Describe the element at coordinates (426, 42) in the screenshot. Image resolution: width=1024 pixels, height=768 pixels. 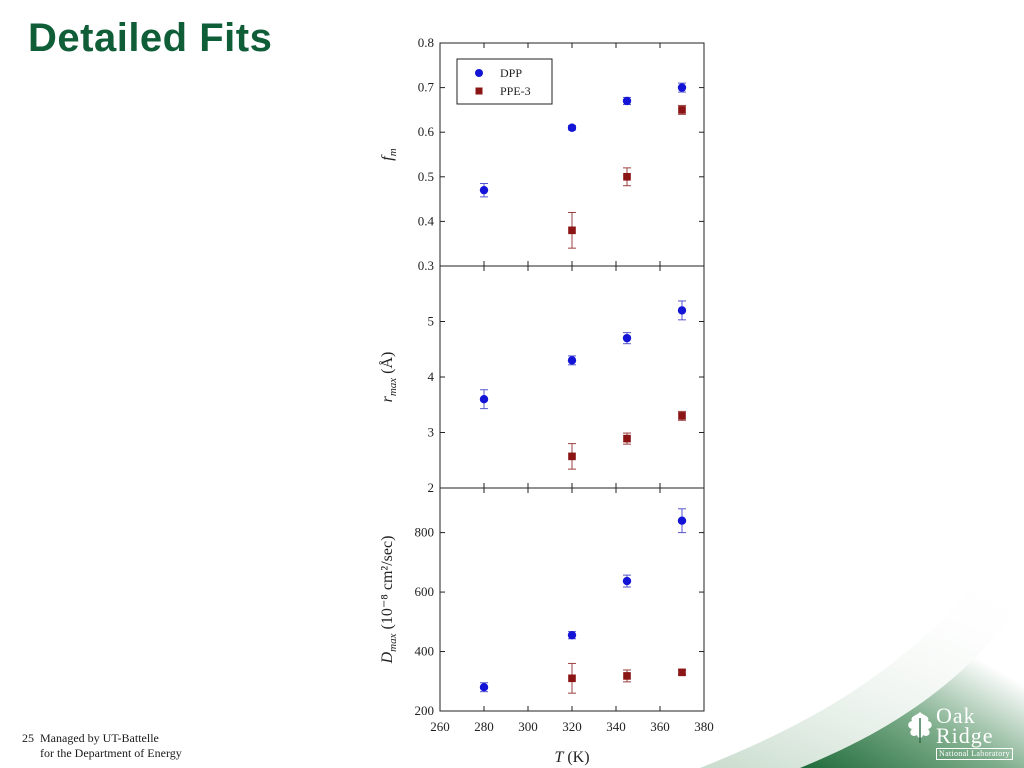
I see `y-tick-label: 0.8` at that location.